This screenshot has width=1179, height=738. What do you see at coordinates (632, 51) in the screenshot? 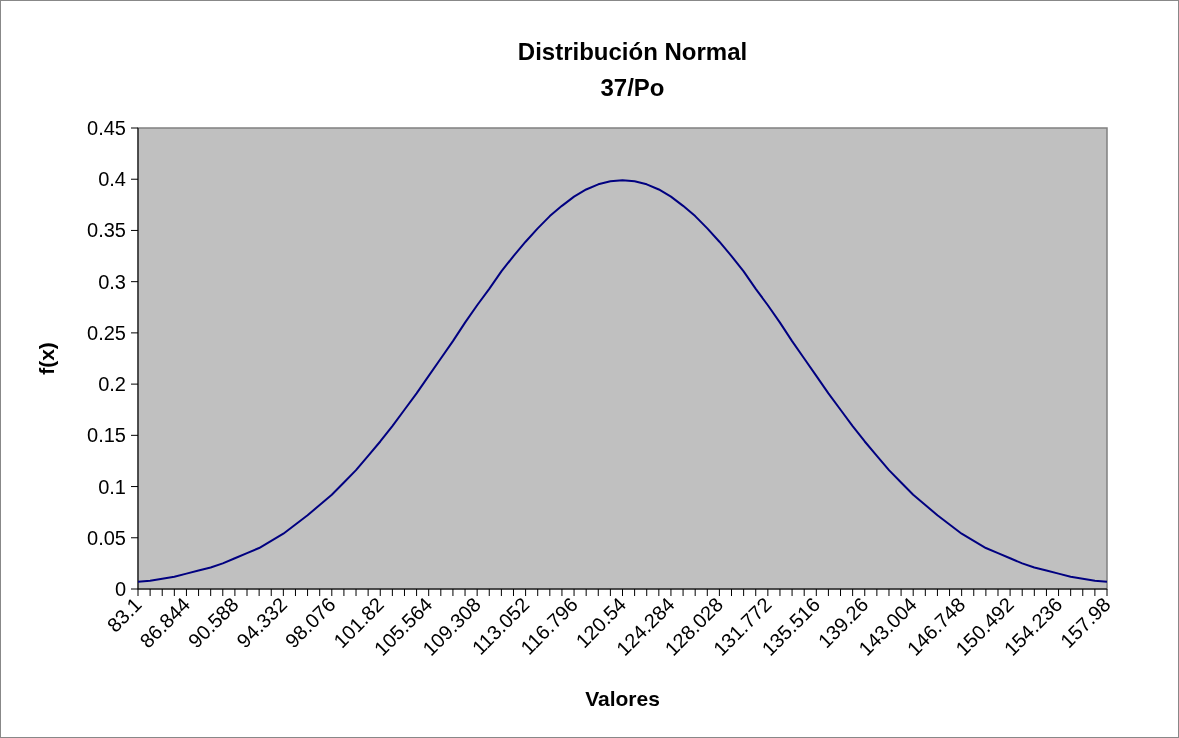
I see `chart-title: Distribución Normal` at bounding box center [632, 51].